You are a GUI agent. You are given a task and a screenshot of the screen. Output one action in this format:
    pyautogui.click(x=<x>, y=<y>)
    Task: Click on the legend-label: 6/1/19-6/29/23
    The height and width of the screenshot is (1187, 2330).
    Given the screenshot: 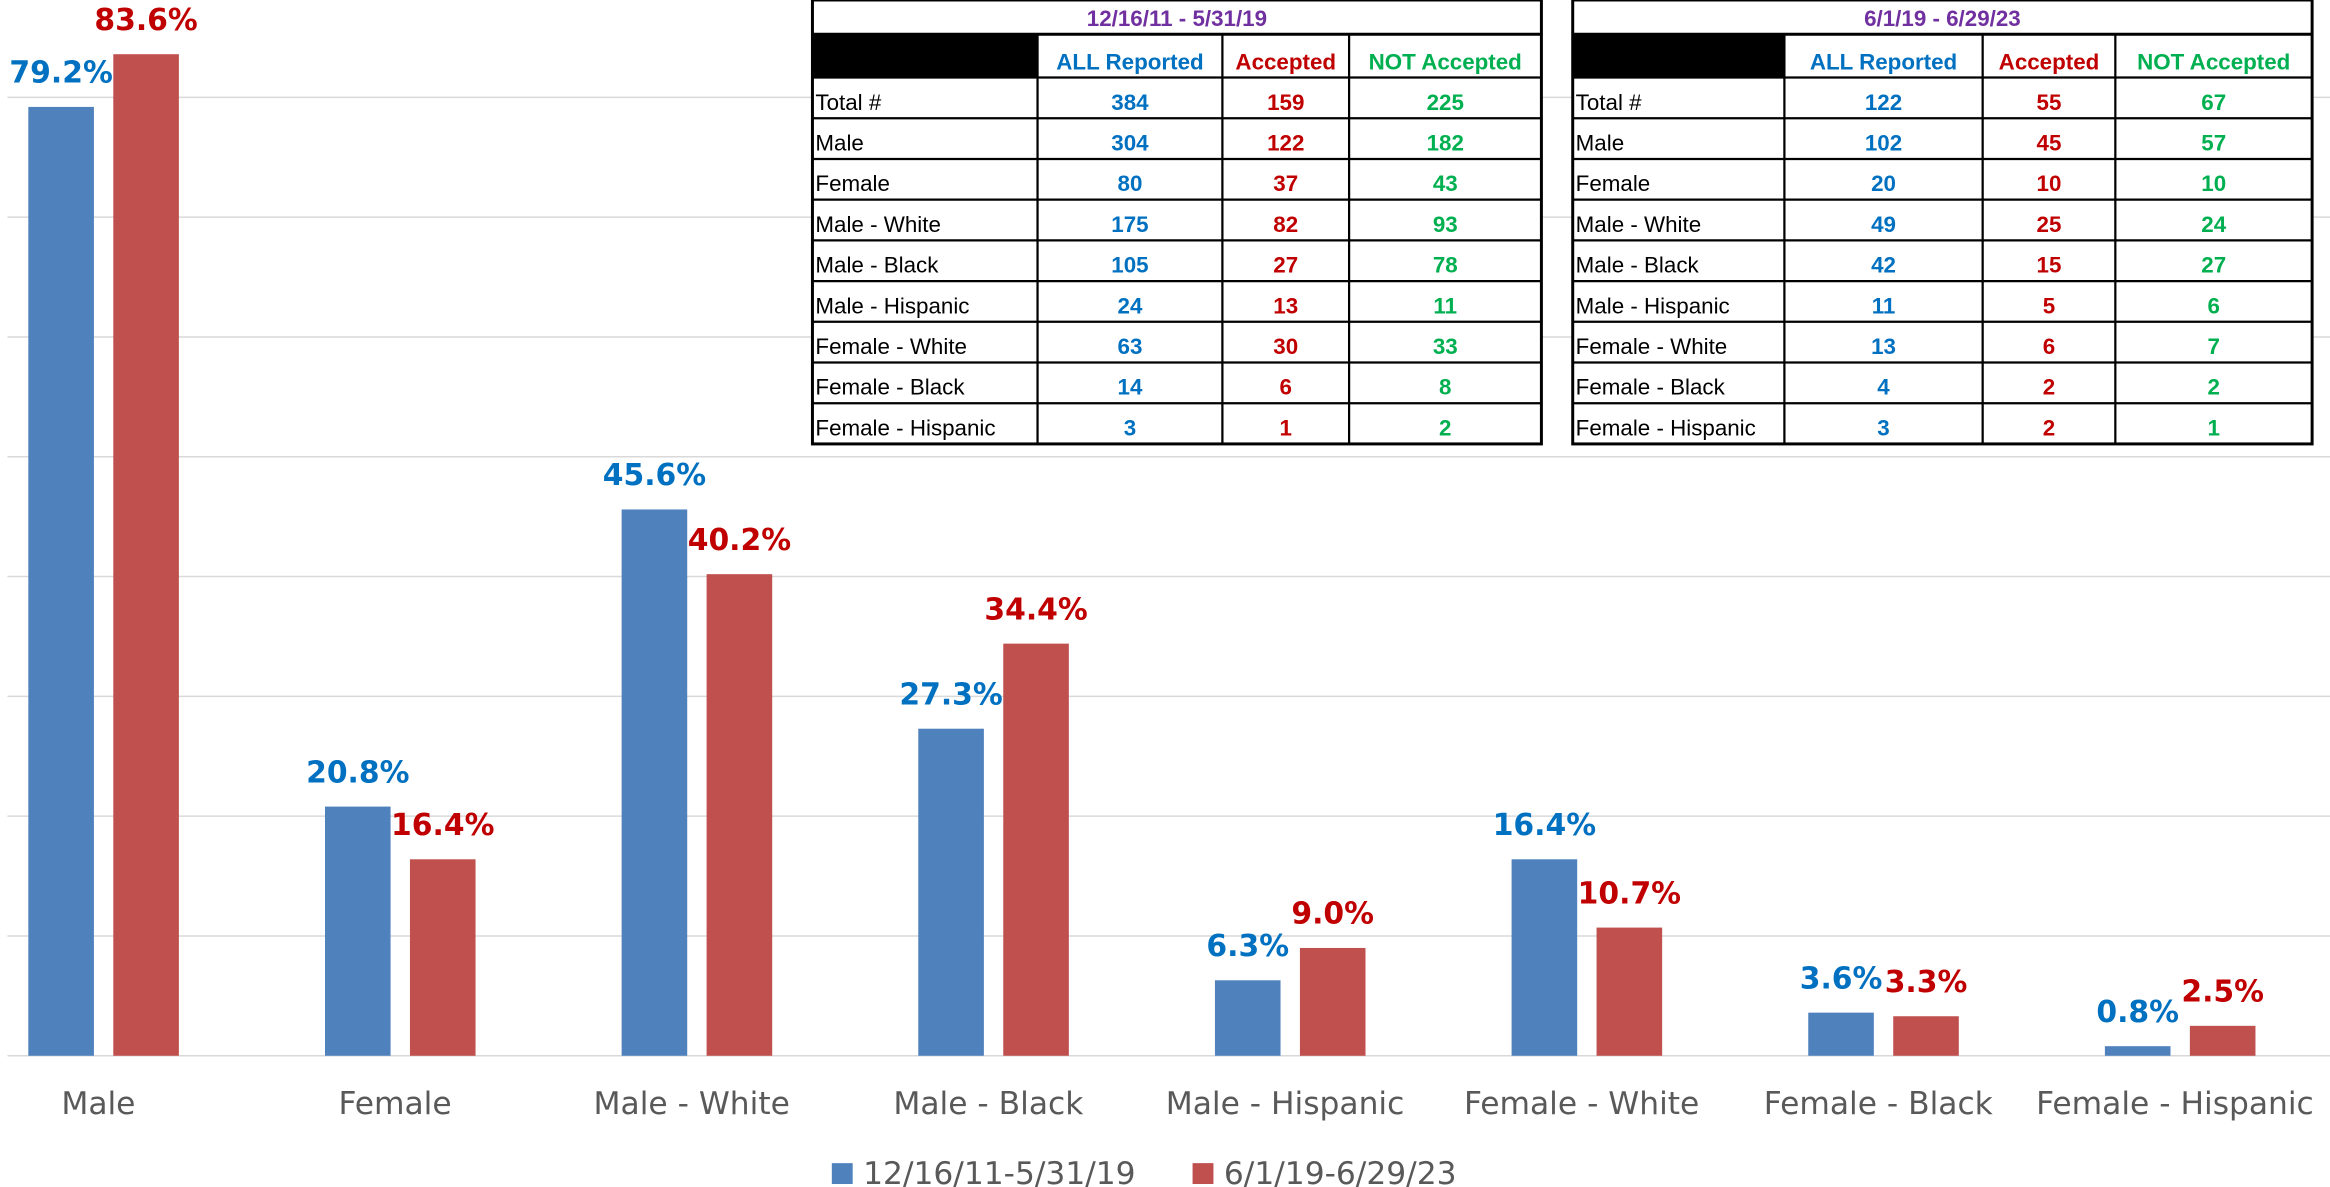 What is the action you would take?
    pyautogui.click(x=1340, y=1171)
    